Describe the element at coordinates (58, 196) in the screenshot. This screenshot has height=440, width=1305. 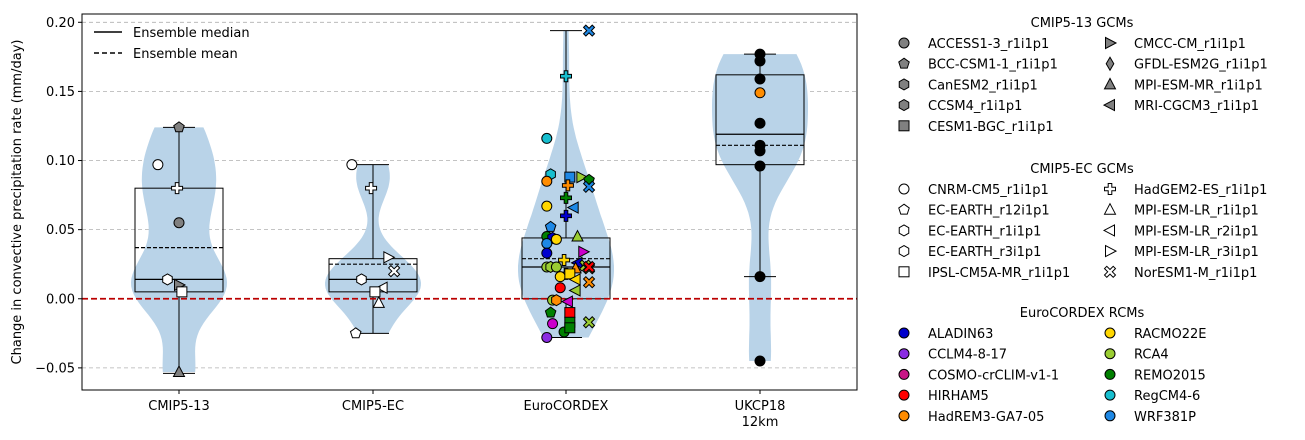
I see `y-axis: −0.05 0.00 0.05 0.10 0.15 0.20` at that location.